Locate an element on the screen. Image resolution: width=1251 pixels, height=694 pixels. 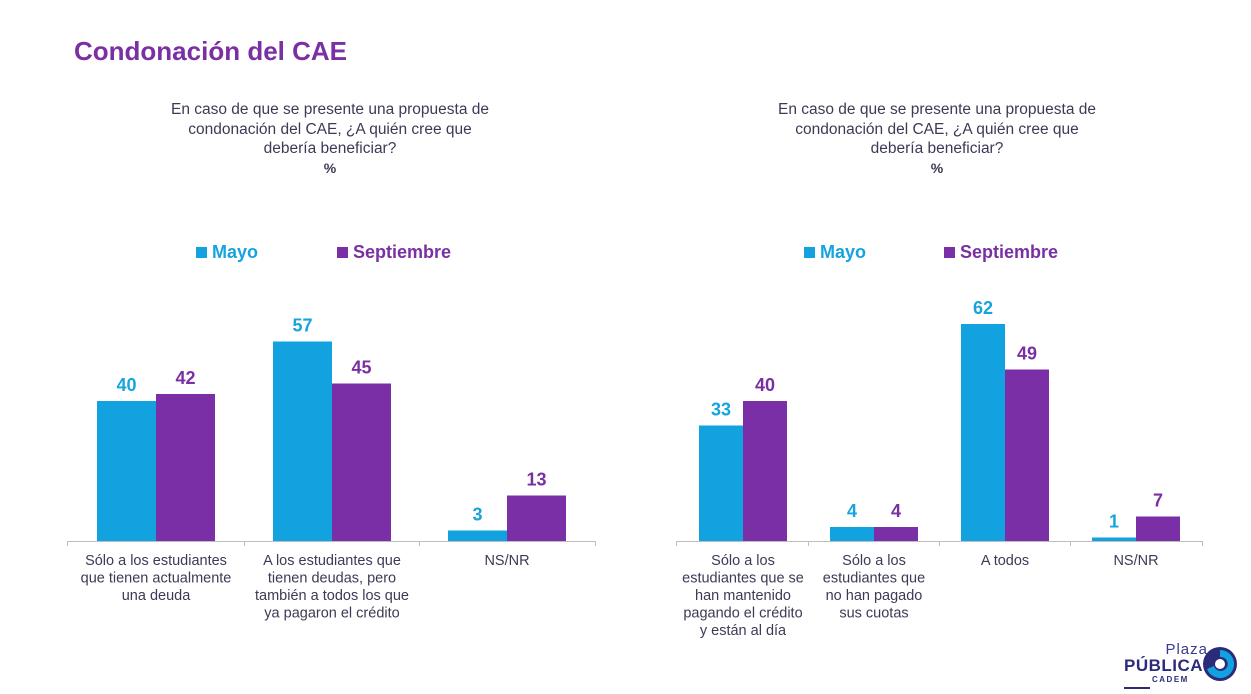
chart-2-question-line: debería beneficiar? is located at coordinates (937, 148).